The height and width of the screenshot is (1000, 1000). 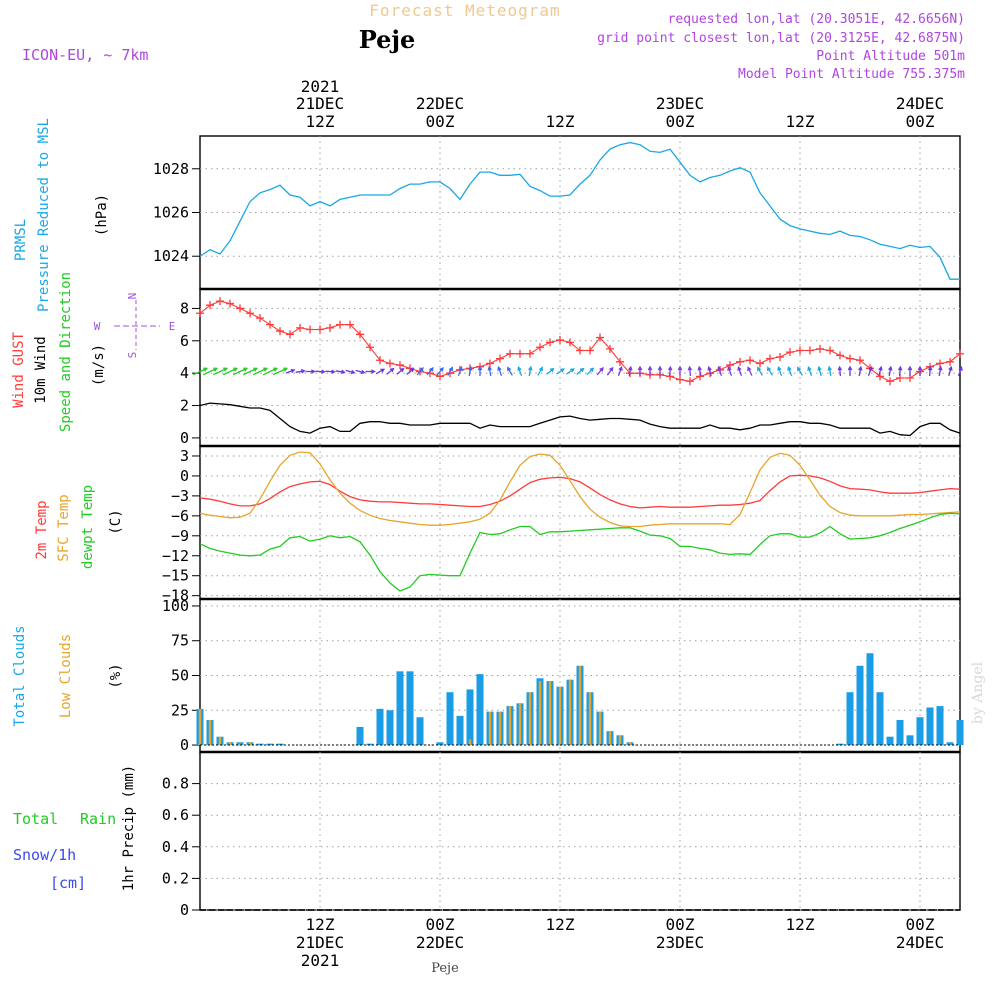 I want to click on total-label: Total, so click(x=35, y=819).